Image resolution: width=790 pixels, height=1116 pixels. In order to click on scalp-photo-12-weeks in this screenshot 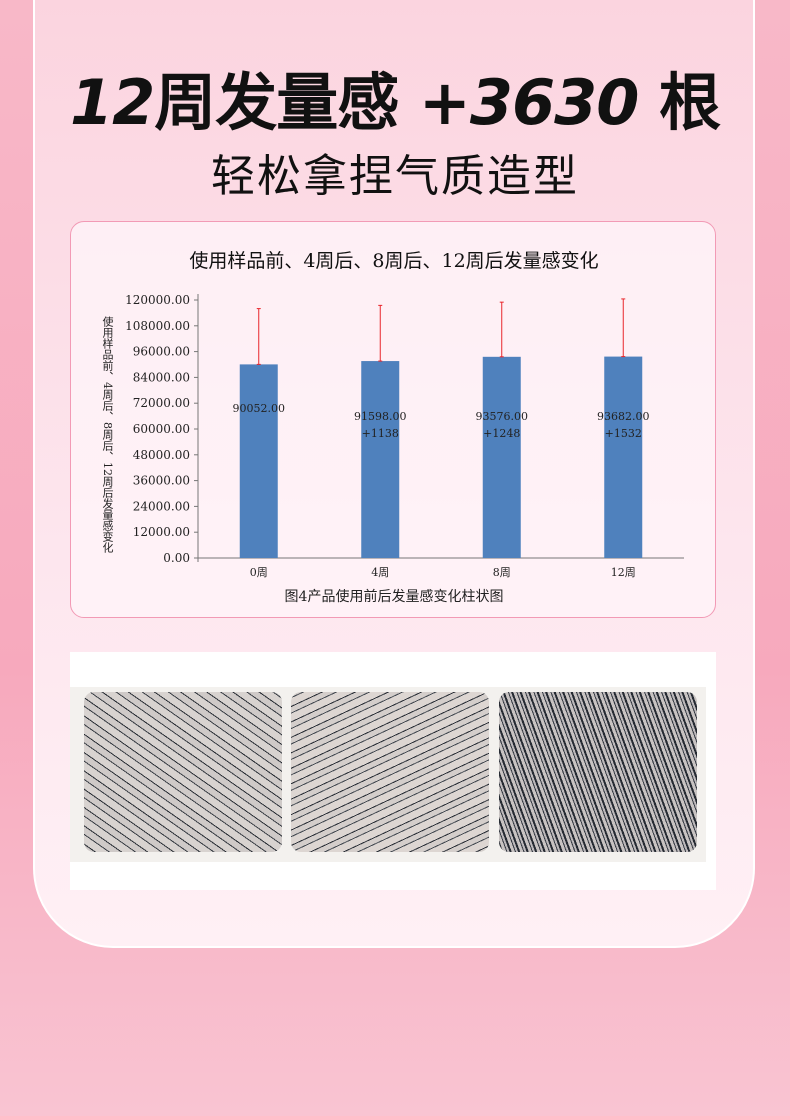, I will do `click(598, 772)`.